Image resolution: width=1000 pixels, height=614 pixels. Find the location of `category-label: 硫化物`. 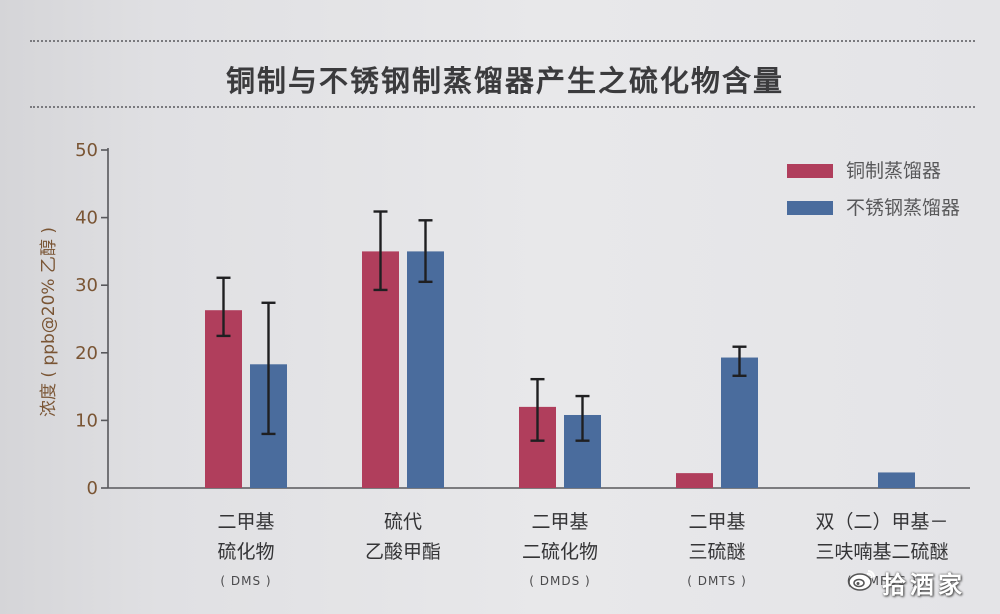

category-label: 硫化物 is located at coordinates (245, 552).